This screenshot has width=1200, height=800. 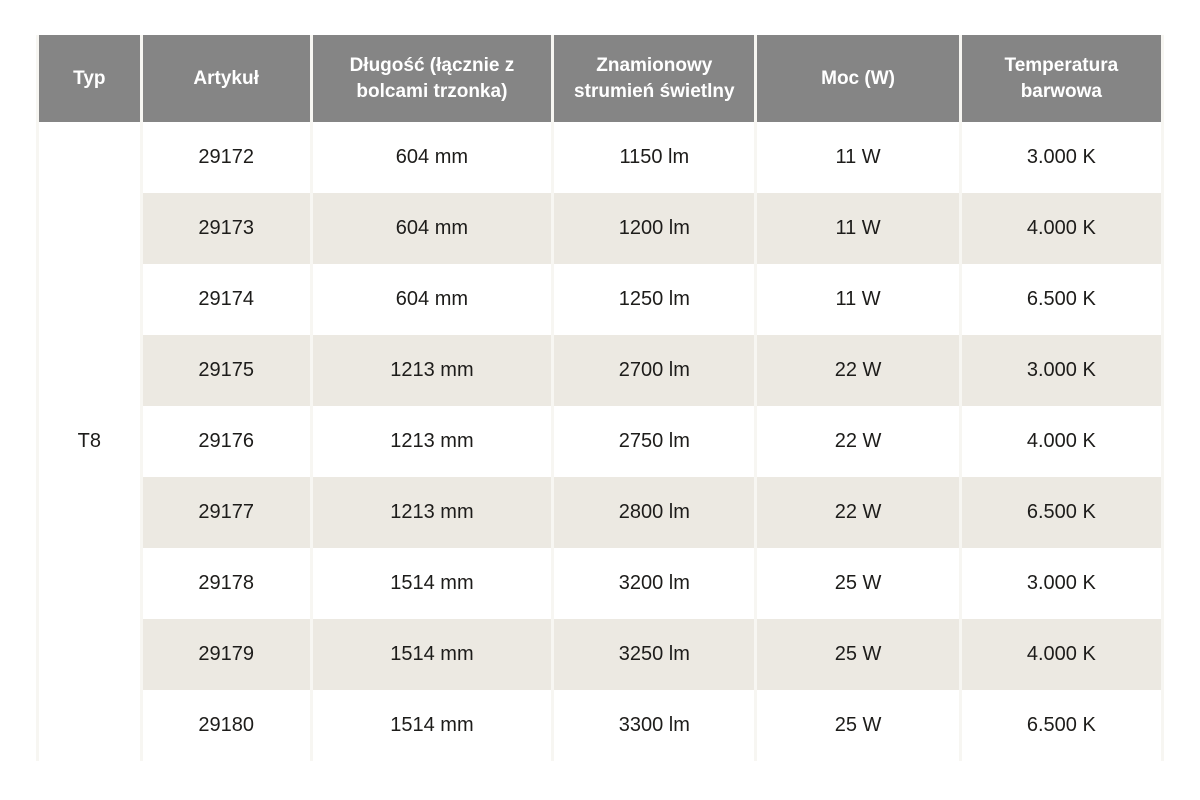 I want to click on column-header-strumien: Znamionowy strumień świetlny, so click(x=654, y=78).